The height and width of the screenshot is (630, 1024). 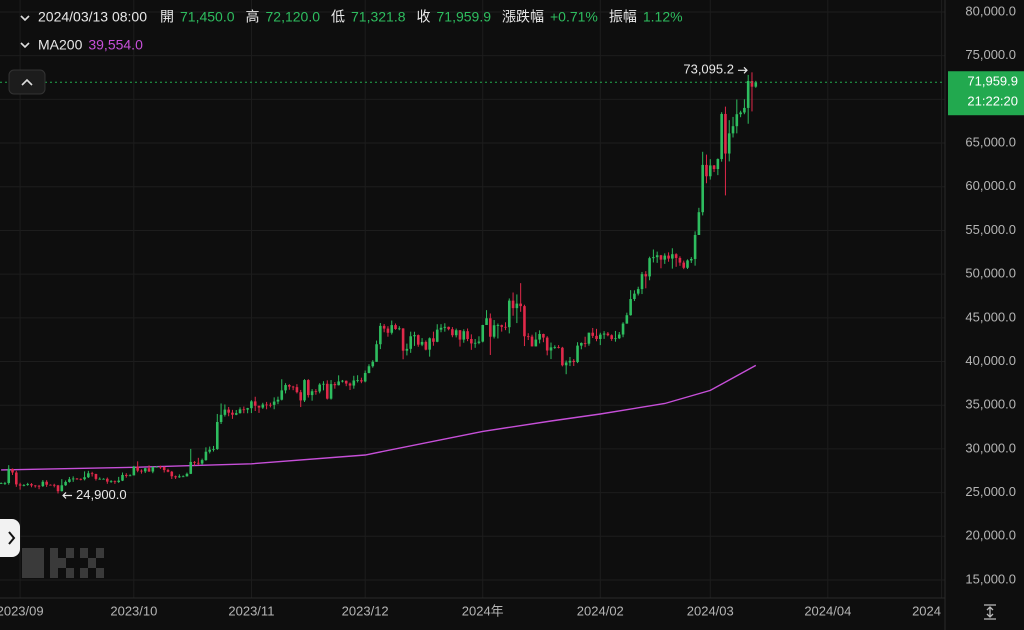 What do you see at coordinates (990, 54) in the screenshot?
I see `y-tick-label: 75,000.0` at bounding box center [990, 54].